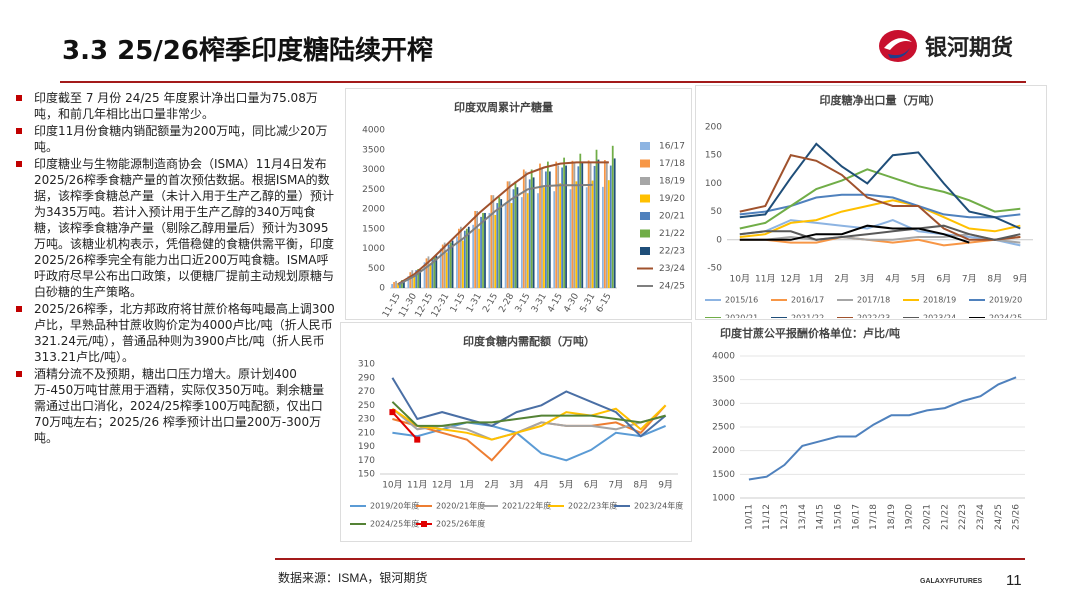 This screenshot has width=1080, height=608. I want to click on legend-label: 24/25, so click(672, 287).